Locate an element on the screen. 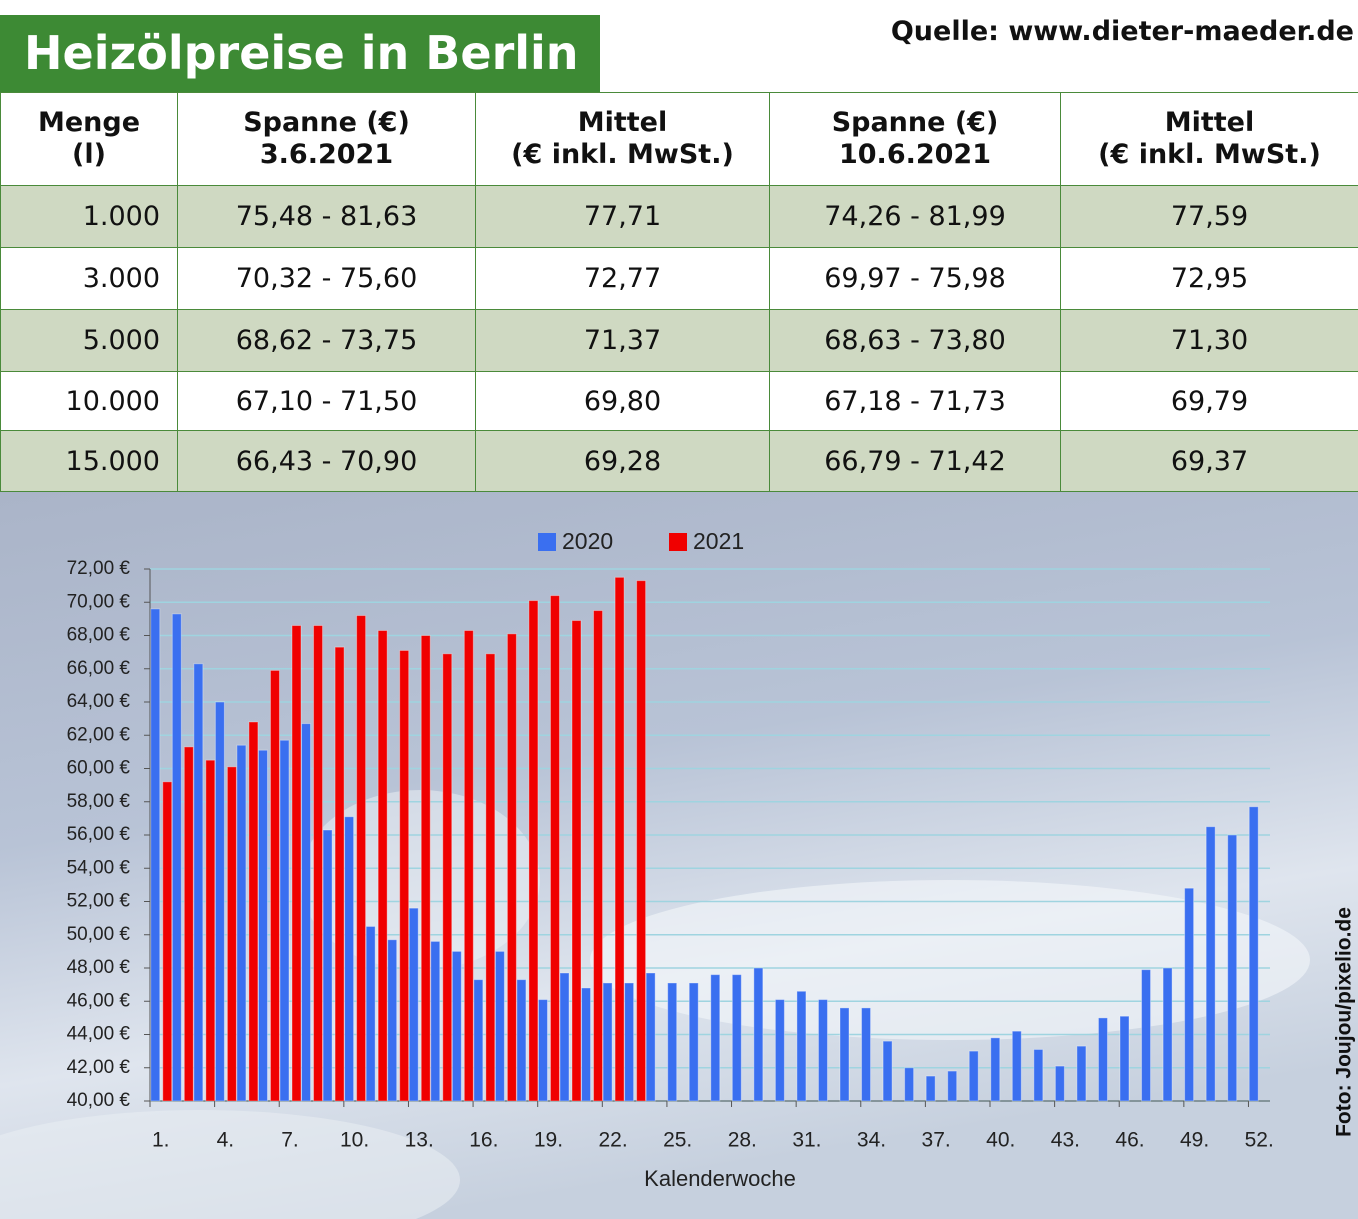 This screenshot has width=1358, height=1219. x-tick-label: 49. is located at coordinates (1194, 1140).